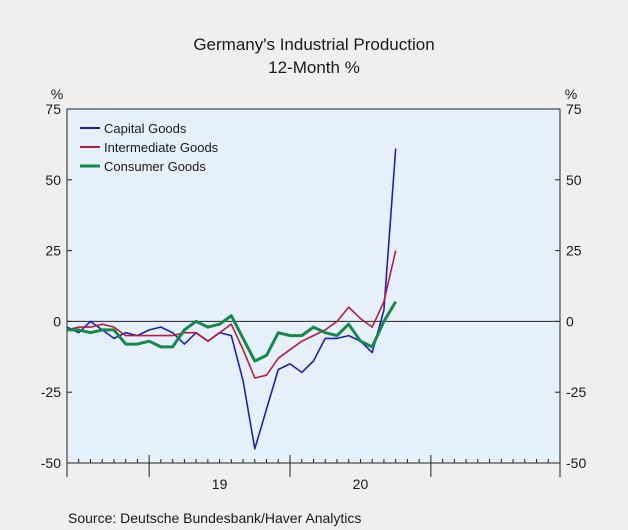 Image resolution: width=628 pixels, height=530 pixels. Describe the element at coordinates (571, 94) in the screenshot. I see `right-axis-unit: %` at that location.